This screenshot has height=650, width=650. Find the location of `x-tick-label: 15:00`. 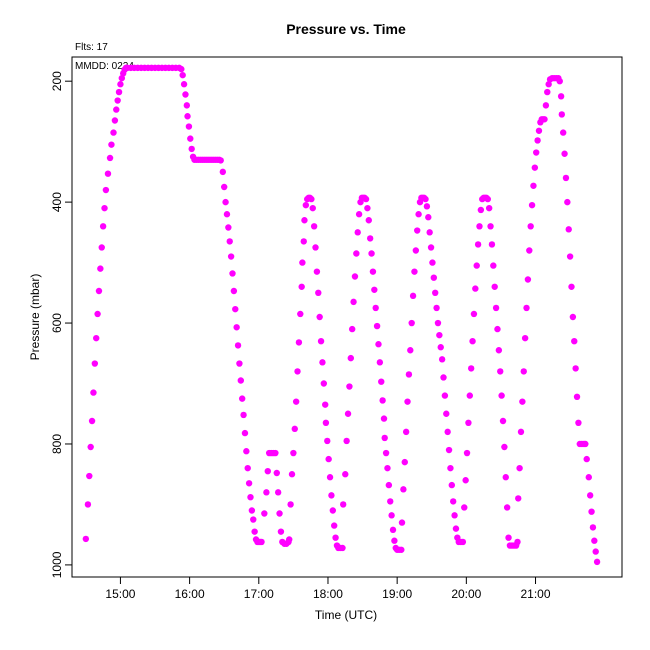

x-tick-label: 15:00 is located at coordinates (120, 594).